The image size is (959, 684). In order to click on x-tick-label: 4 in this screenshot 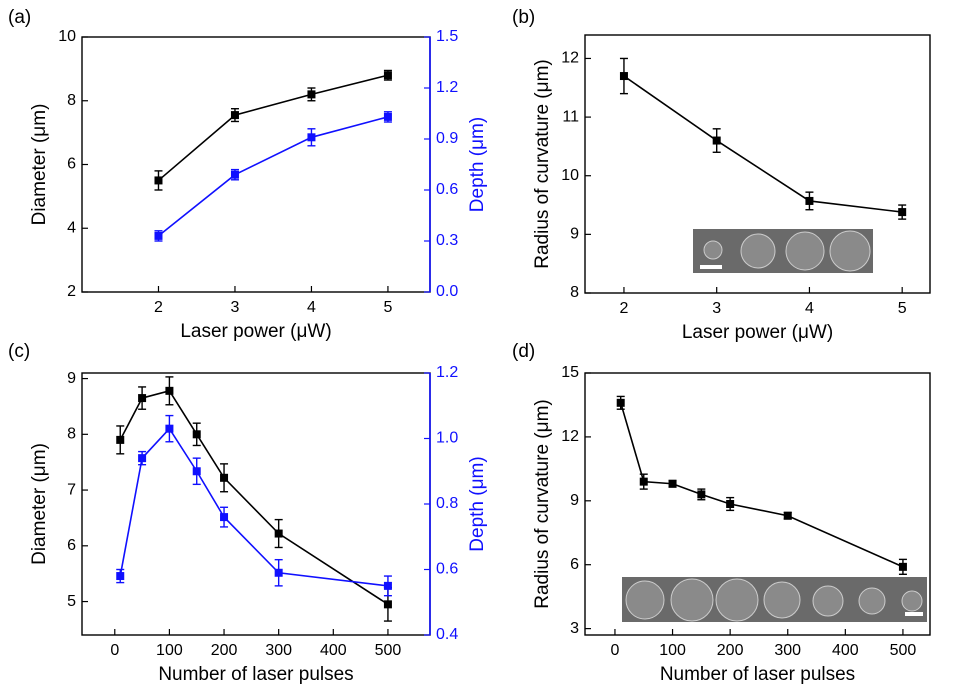, I will do `click(311, 307)`.